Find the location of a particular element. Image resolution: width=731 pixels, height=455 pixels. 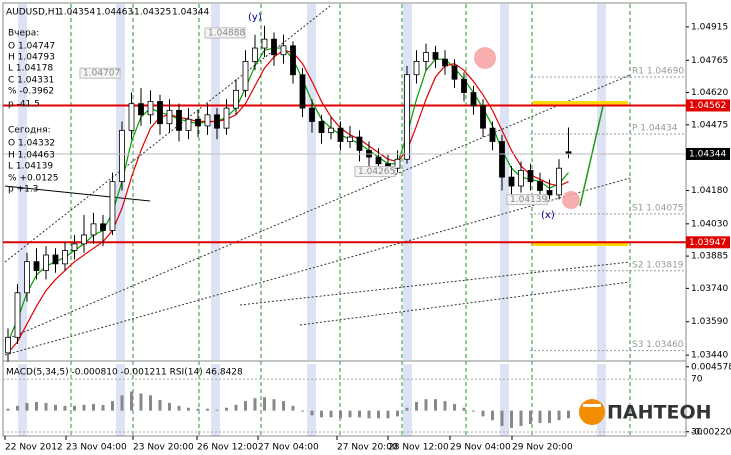

y-tick-label: 1.03440 is located at coordinates (709, 356).